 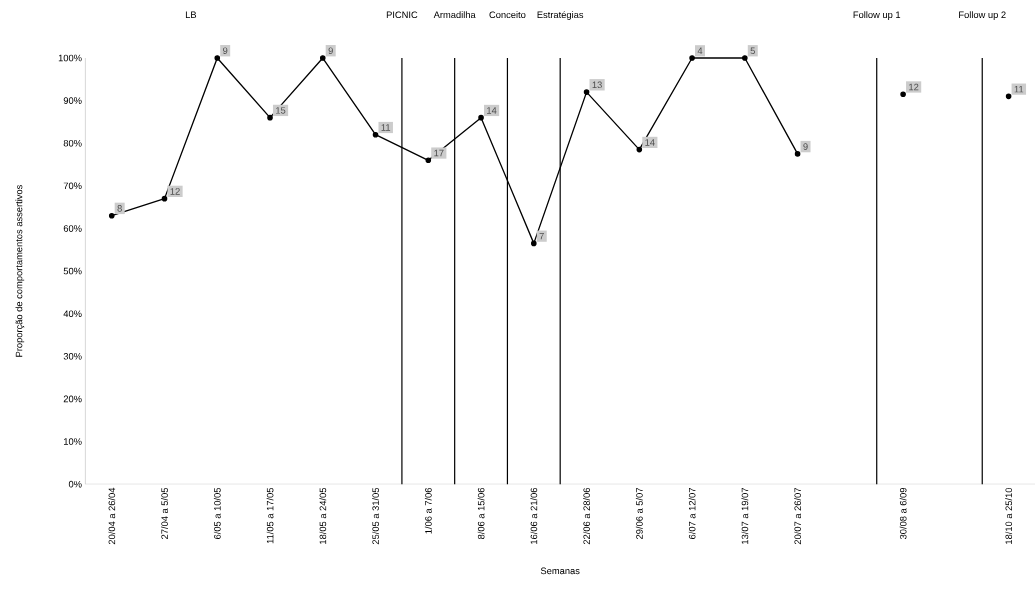 What do you see at coordinates (72, 356) in the screenshot?
I see `y-tick-label: 30%` at bounding box center [72, 356].